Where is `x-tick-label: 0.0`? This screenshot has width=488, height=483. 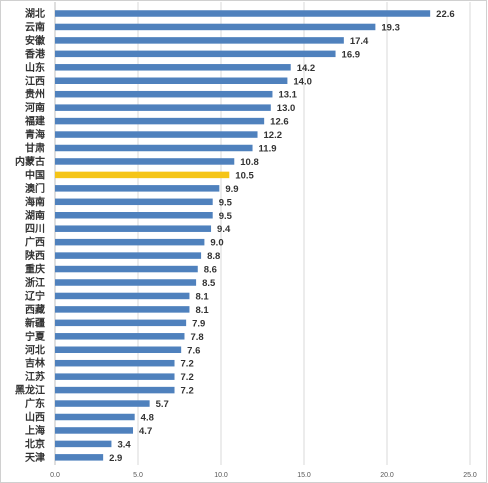 x-tick-label: 0.0 is located at coordinates (55, 475).